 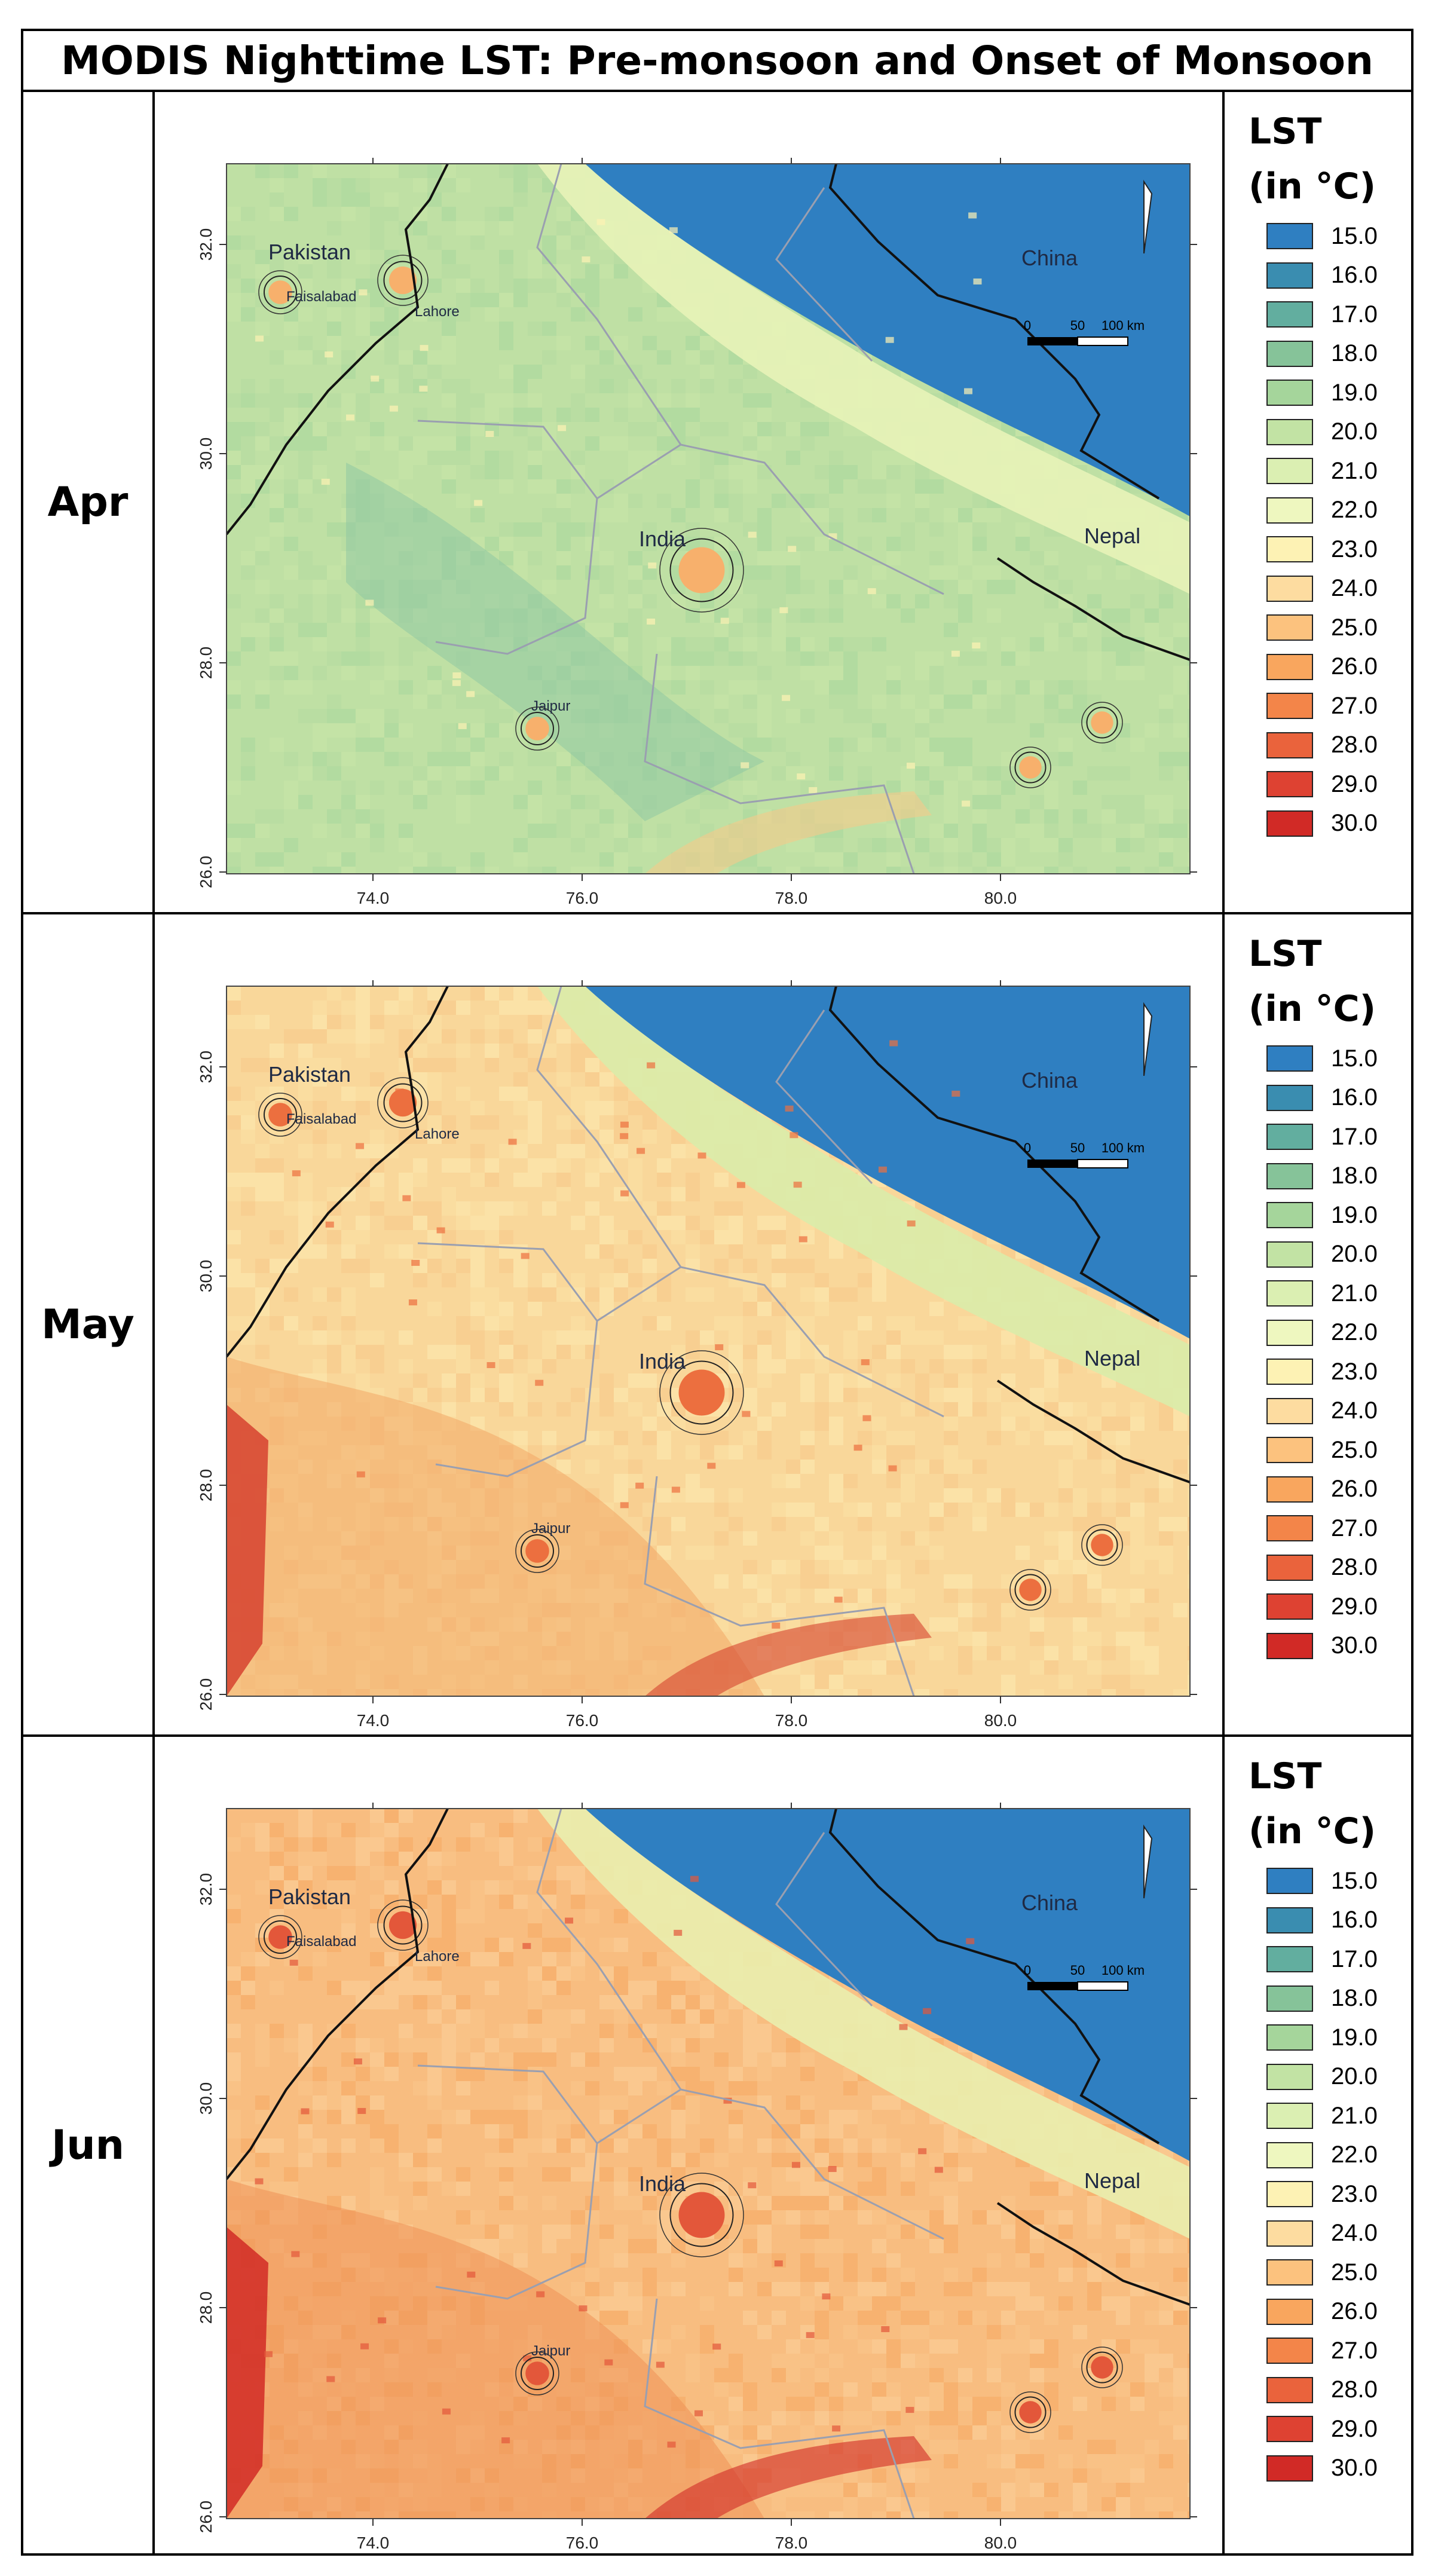 I want to click on legend-item: 17.0, so click(x=1322, y=1959).